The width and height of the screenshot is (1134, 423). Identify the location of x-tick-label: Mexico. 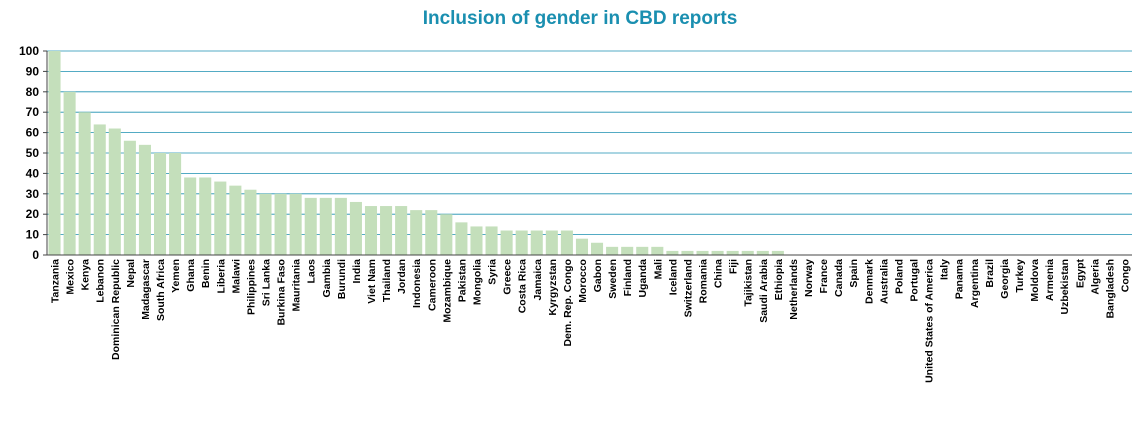
(71, 277).